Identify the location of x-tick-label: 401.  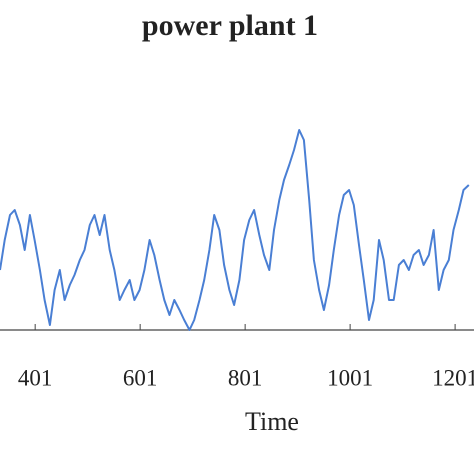
(35, 377).